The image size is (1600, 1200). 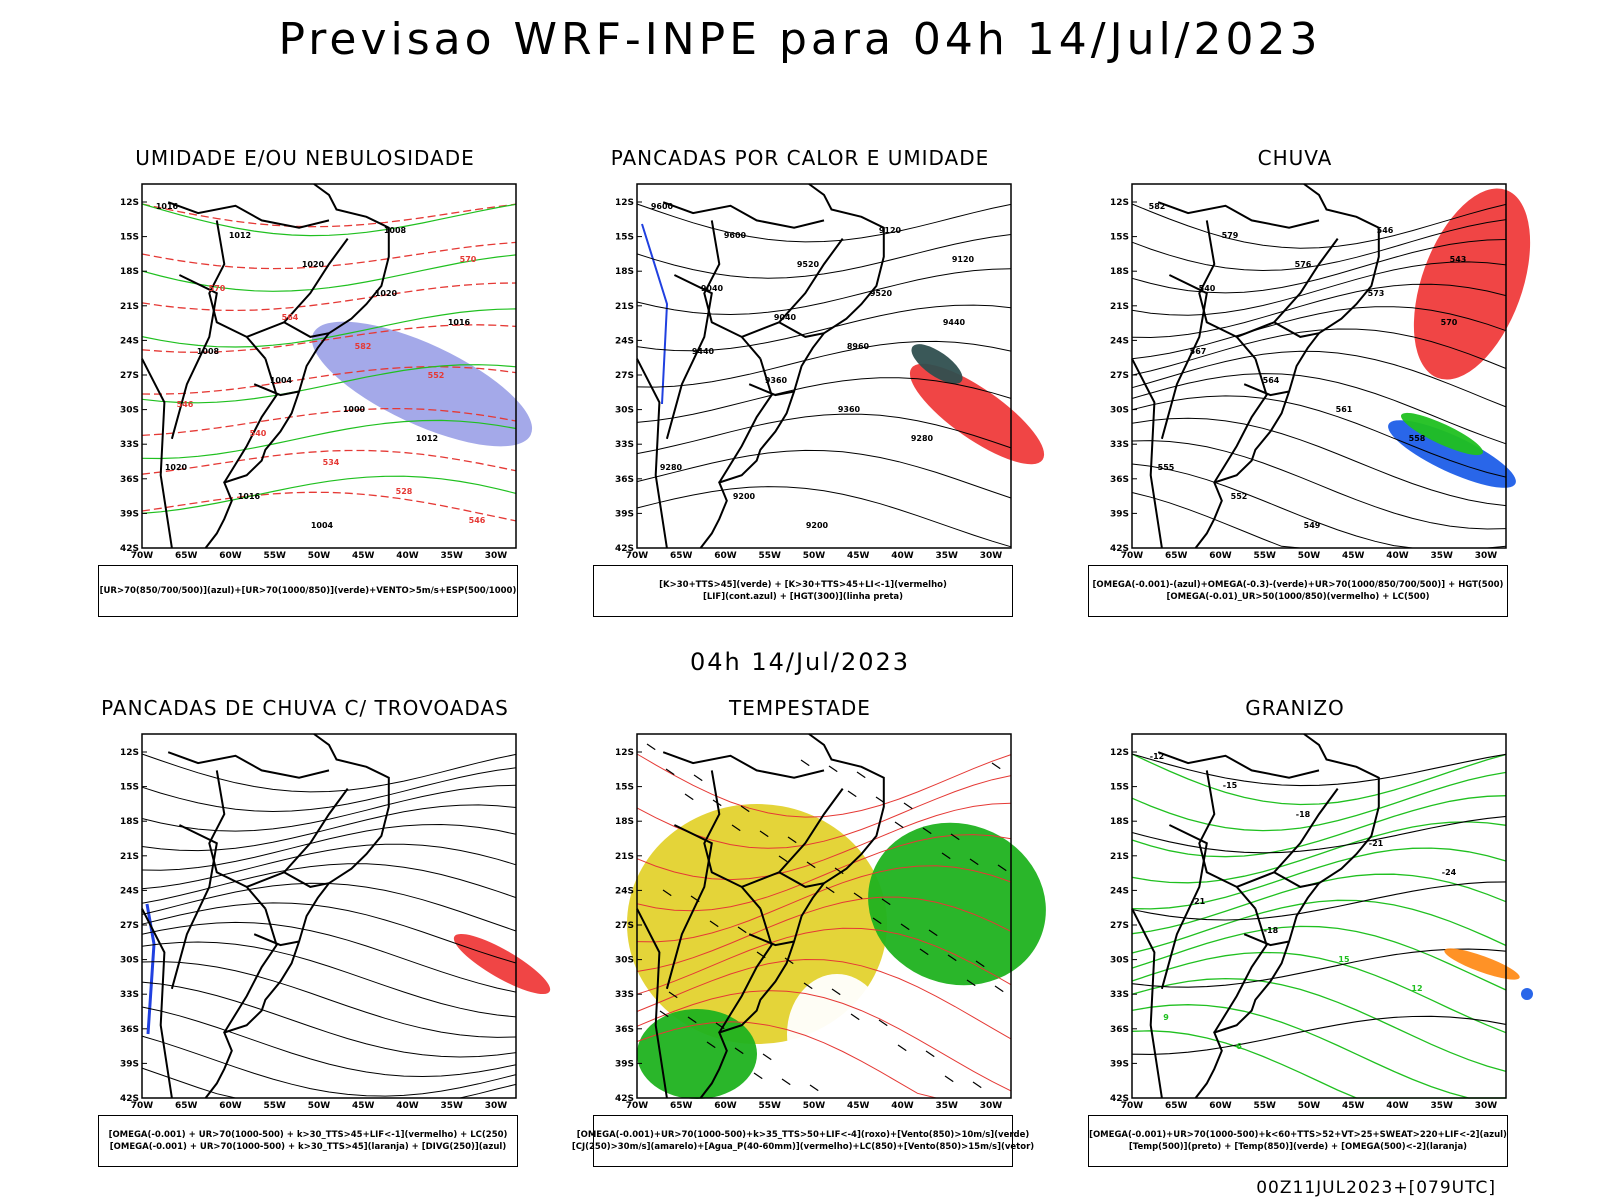 What do you see at coordinates (129, 238) in the screenshot?
I see `lat-tick-label: 15S` at bounding box center [129, 238].